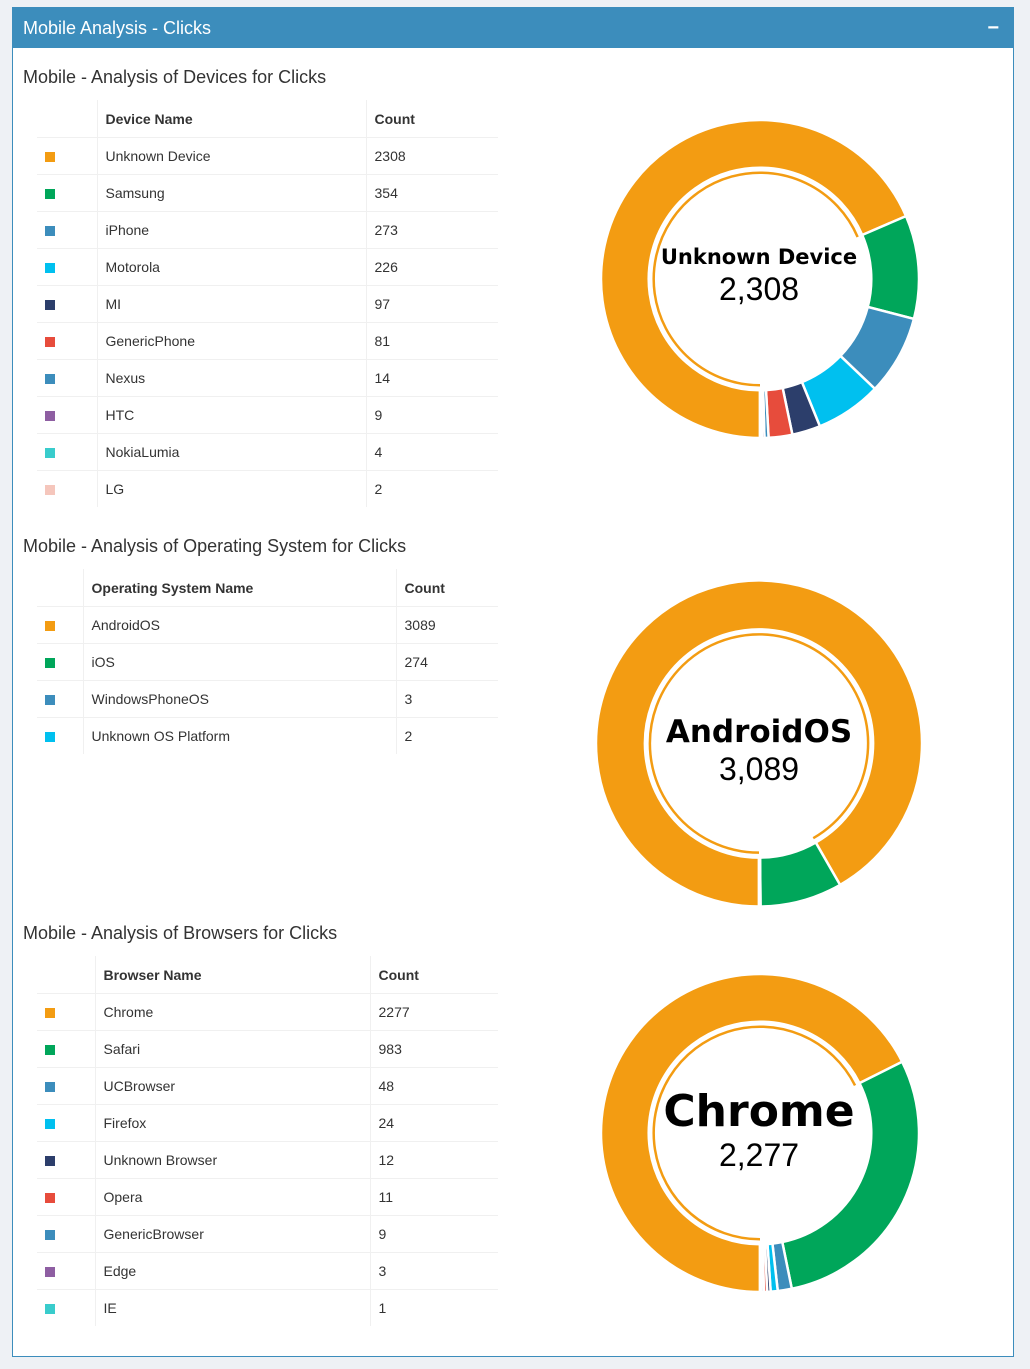 This screenshot has height=1369, width=1030. Describe the element at coordinates (759, 1155) in the screenshot. I see `donut-center-value: 2,277` at that location.